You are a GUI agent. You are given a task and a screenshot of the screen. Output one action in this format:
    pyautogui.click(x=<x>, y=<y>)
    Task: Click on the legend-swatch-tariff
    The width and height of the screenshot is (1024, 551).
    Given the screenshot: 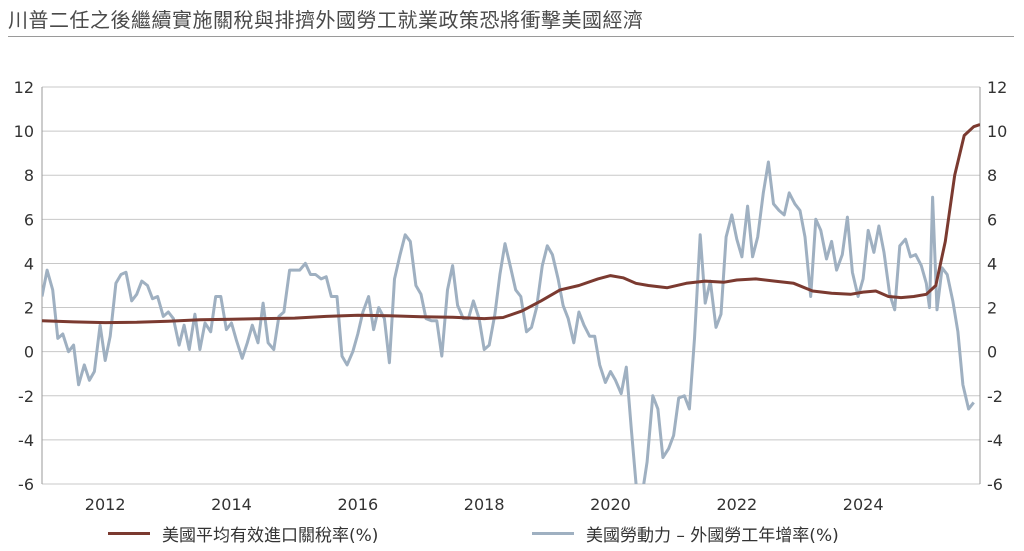 What is the action you would take?
    pyautogui.click(x=129, y=533)
    